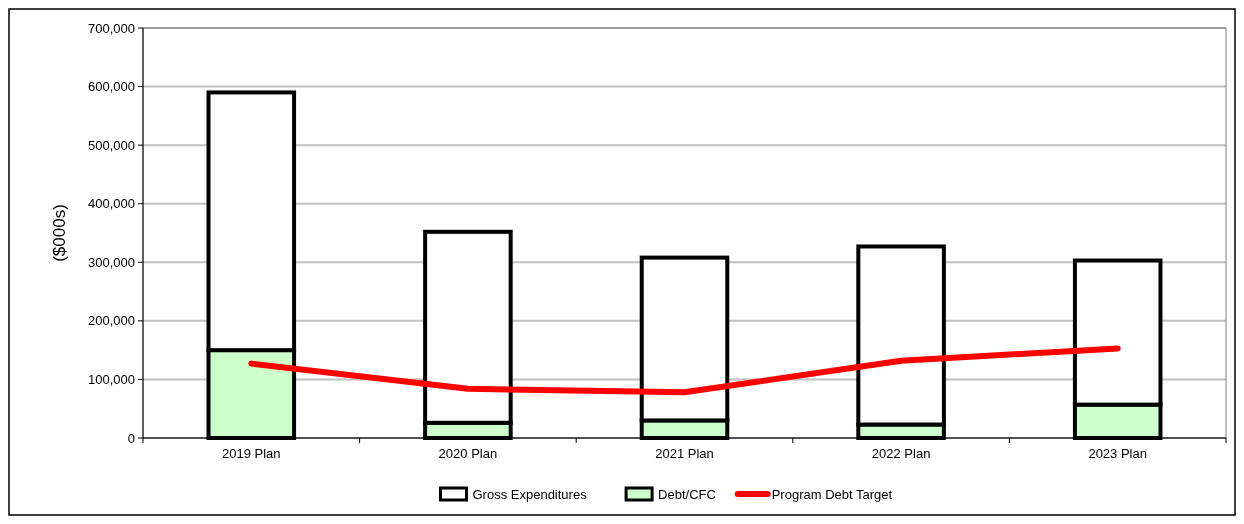 The width and height of the screenshot is (1244, 524). I want to click on x-tick-label: 2020 Plan, so click(468, 453).